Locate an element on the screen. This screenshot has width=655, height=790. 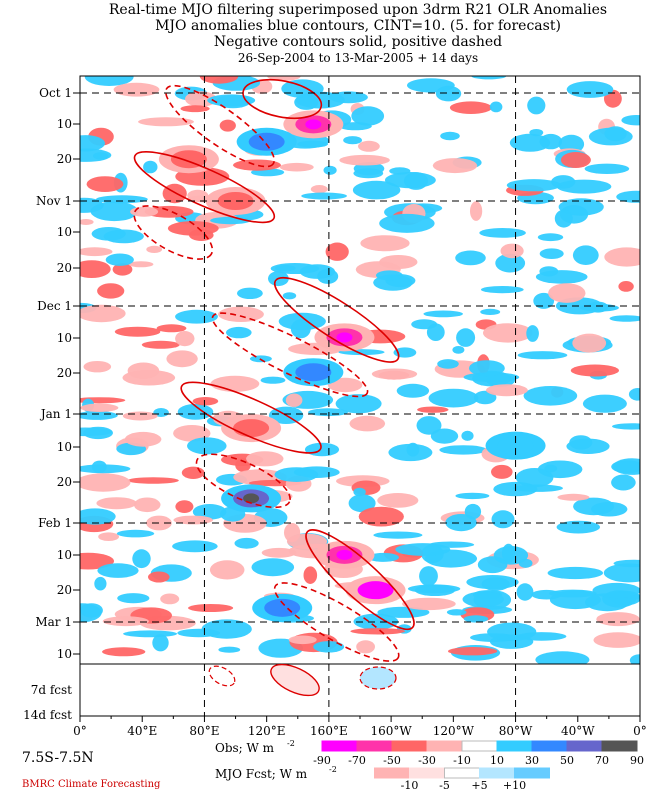
x-tick-label: 120°W is located at coordinates (454, 731).